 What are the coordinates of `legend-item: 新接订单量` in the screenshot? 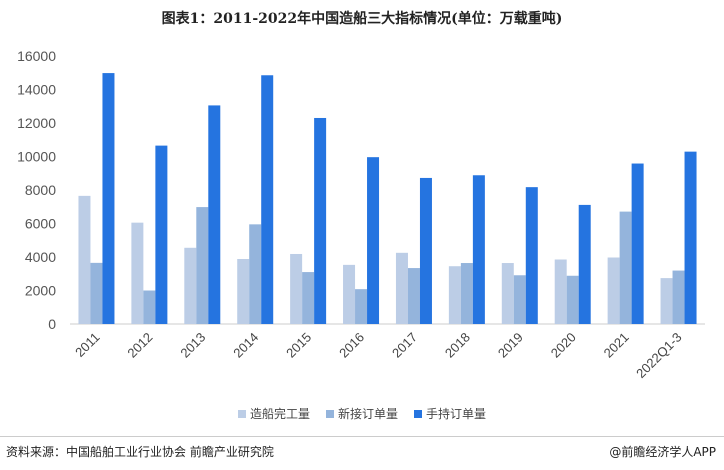 It's located at (361, 413).